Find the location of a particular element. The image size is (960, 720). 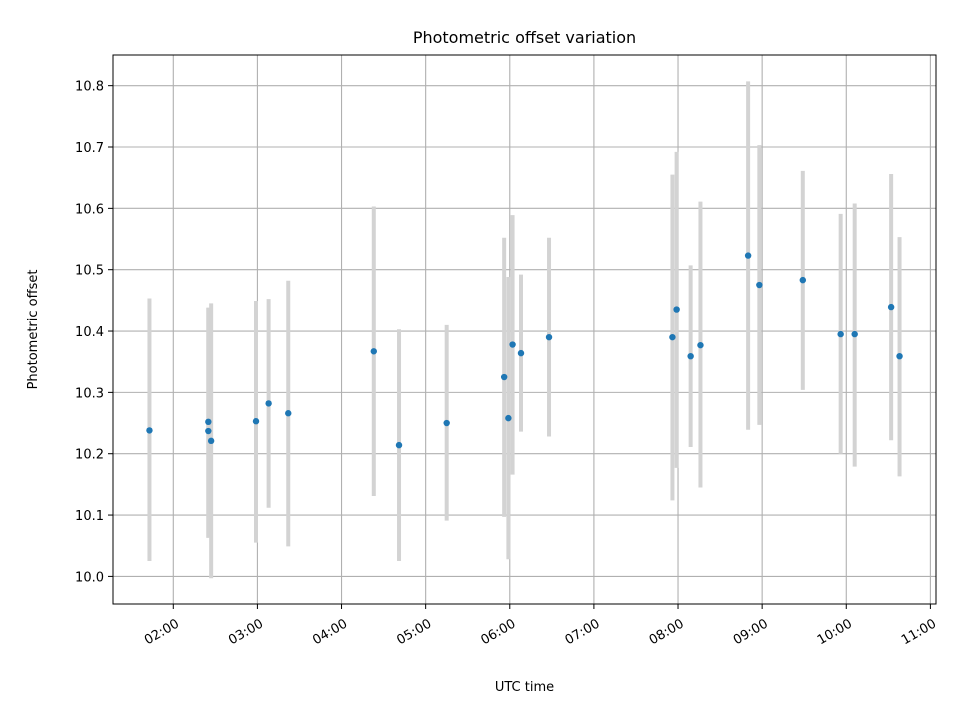

y-tick-label: 10.3 is located at coordinates (89, 393).